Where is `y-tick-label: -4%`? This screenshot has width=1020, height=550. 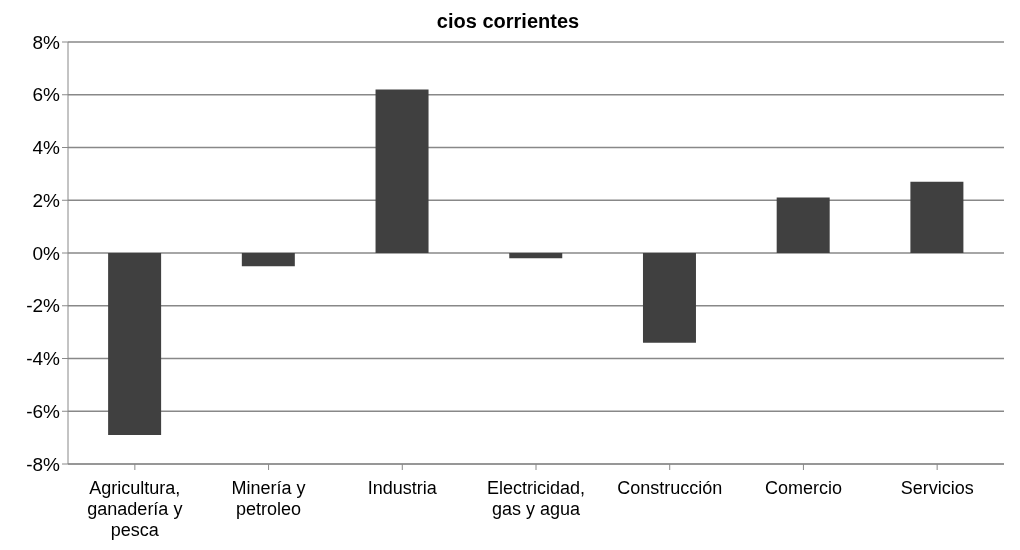 y-tick-label: -4% is located at coordinates (43, 359).